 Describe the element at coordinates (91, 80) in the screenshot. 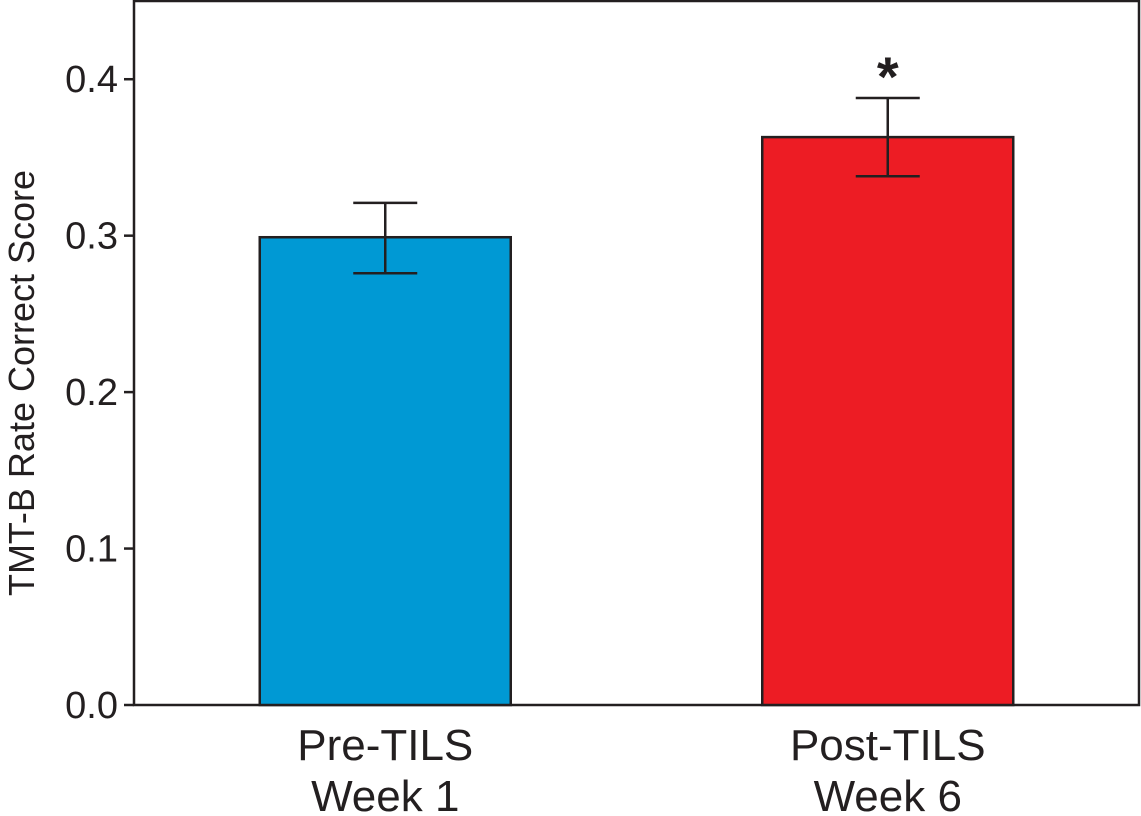

I see `y-tick-label: 0.4` at that location.